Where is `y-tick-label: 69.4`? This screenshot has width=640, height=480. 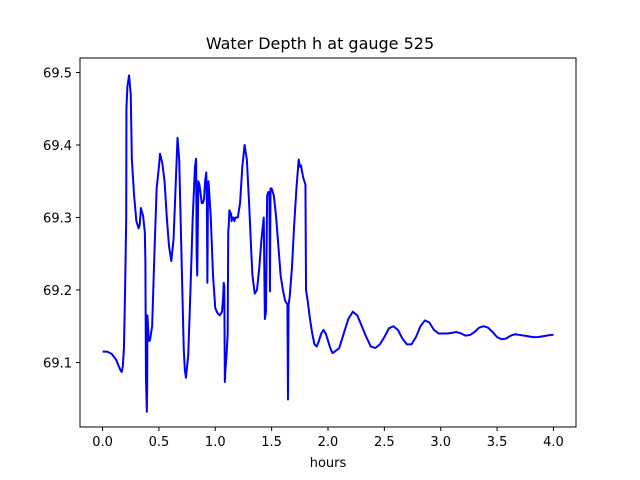 y-tick-label: 69.4 is located at coordinates (57, 146).